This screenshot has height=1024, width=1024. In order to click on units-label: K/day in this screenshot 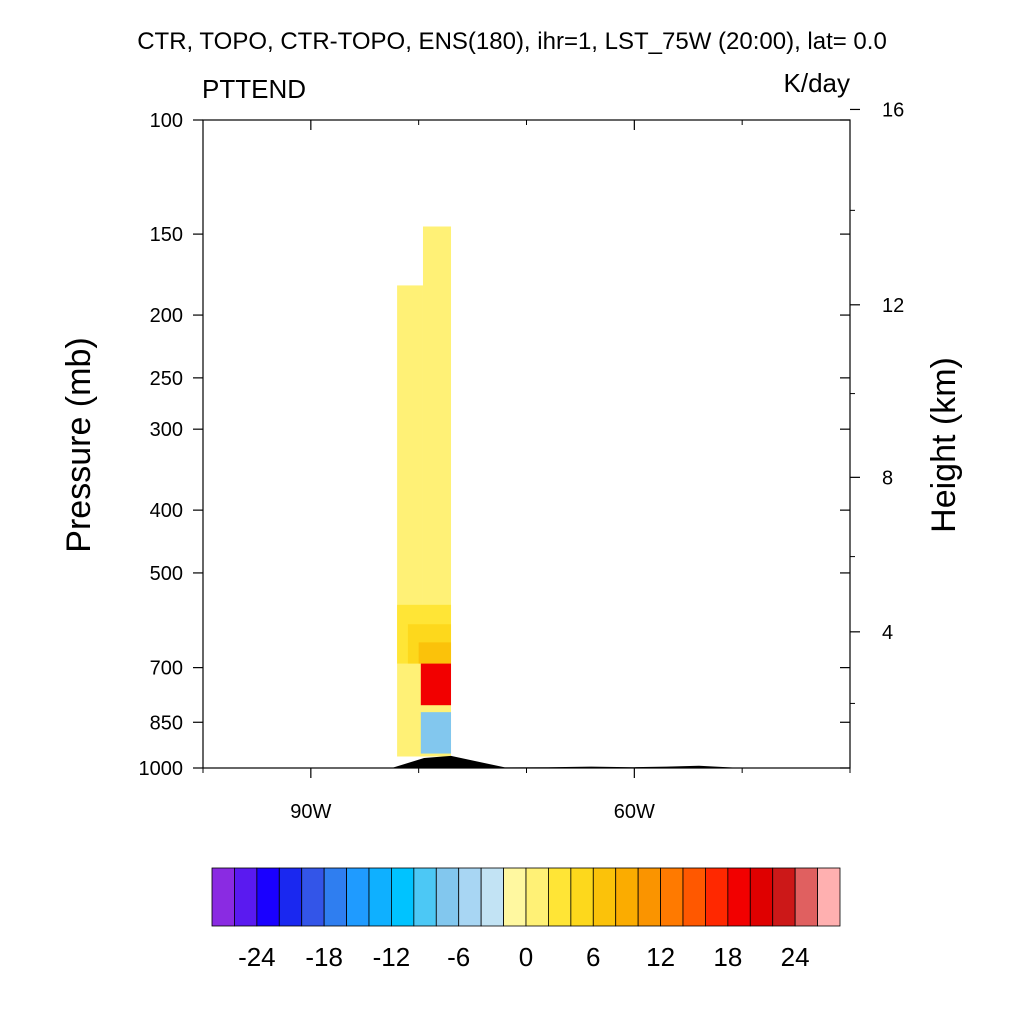, I will do `click(817, 83)`.